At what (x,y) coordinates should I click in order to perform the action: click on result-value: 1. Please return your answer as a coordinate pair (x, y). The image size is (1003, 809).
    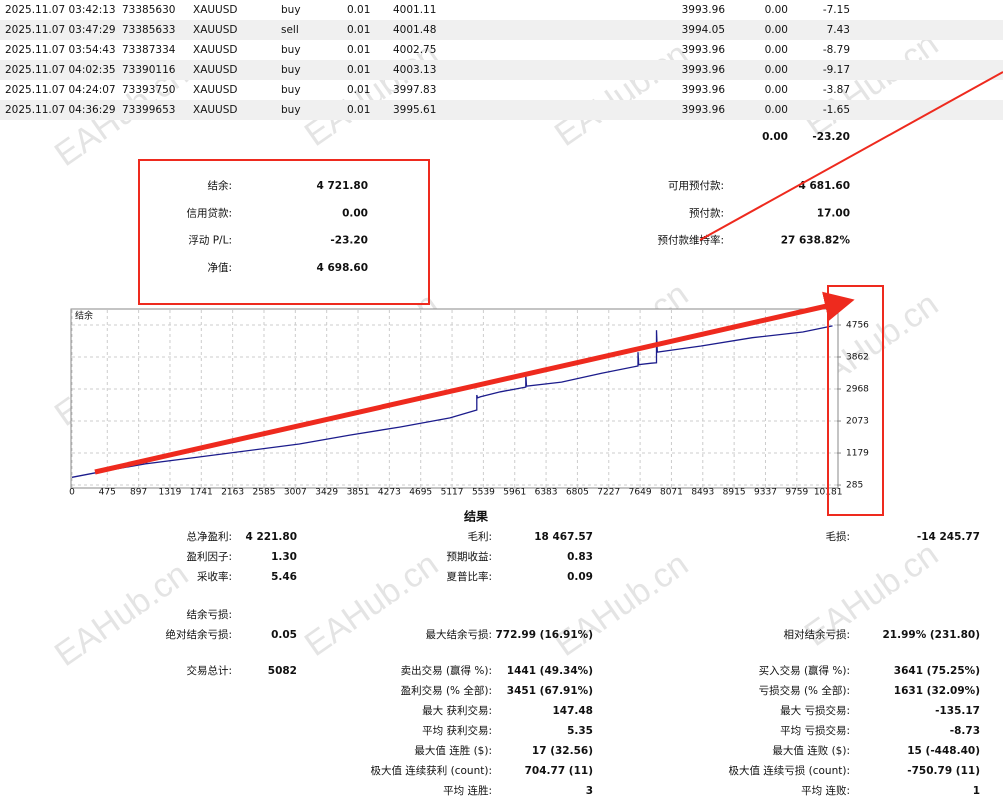
    Looking at the image, I should click on (976, 791).